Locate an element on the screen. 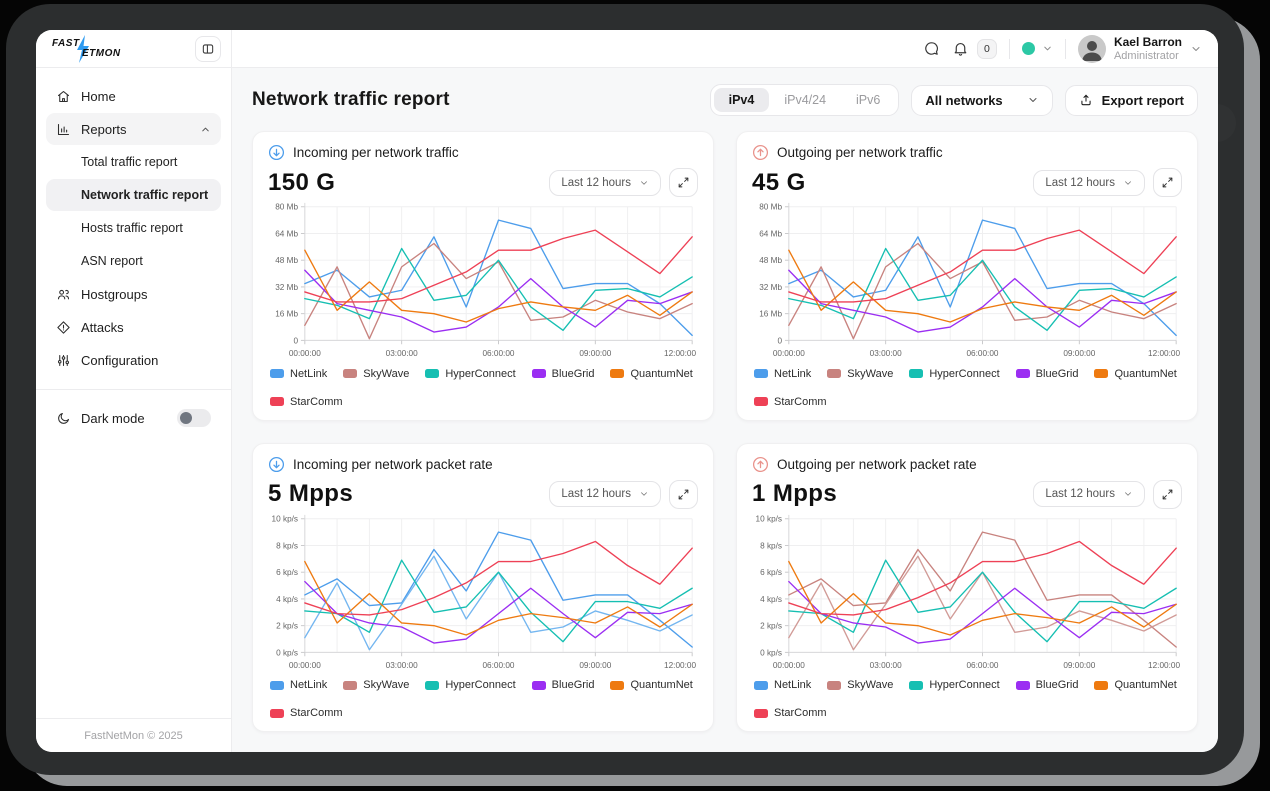 This screenshot has height=791, width=1270. chat-icon is located at coordinates (931, 48).